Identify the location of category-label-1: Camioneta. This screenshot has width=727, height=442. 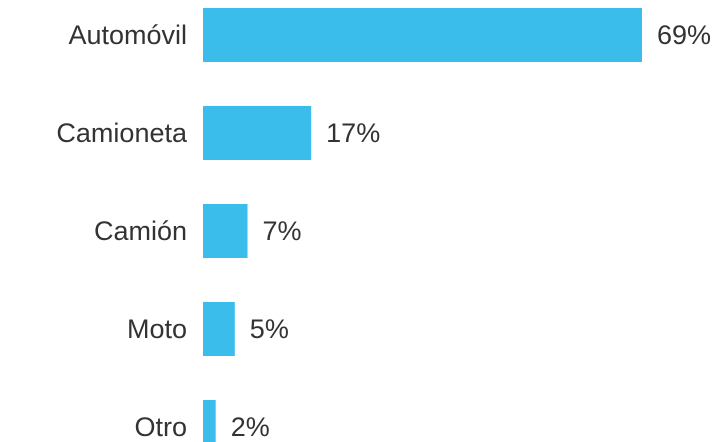
(122, 133).